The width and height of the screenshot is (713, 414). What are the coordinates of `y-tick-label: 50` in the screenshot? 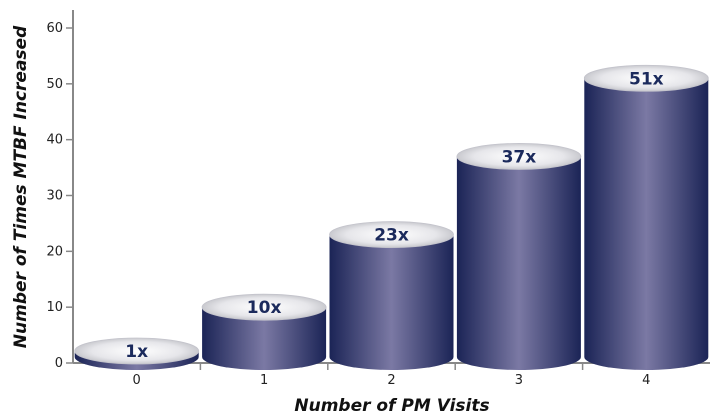 It's located at (54, 84).